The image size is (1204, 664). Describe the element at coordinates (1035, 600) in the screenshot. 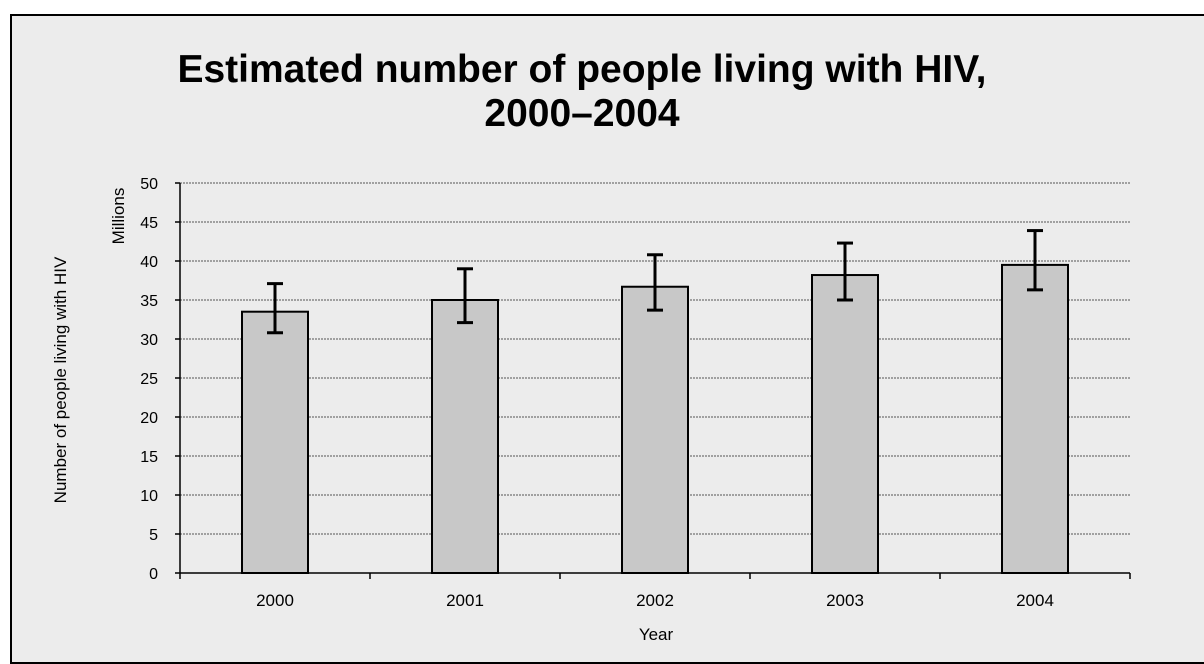

I see `x-tick-label: 2004` at that location.